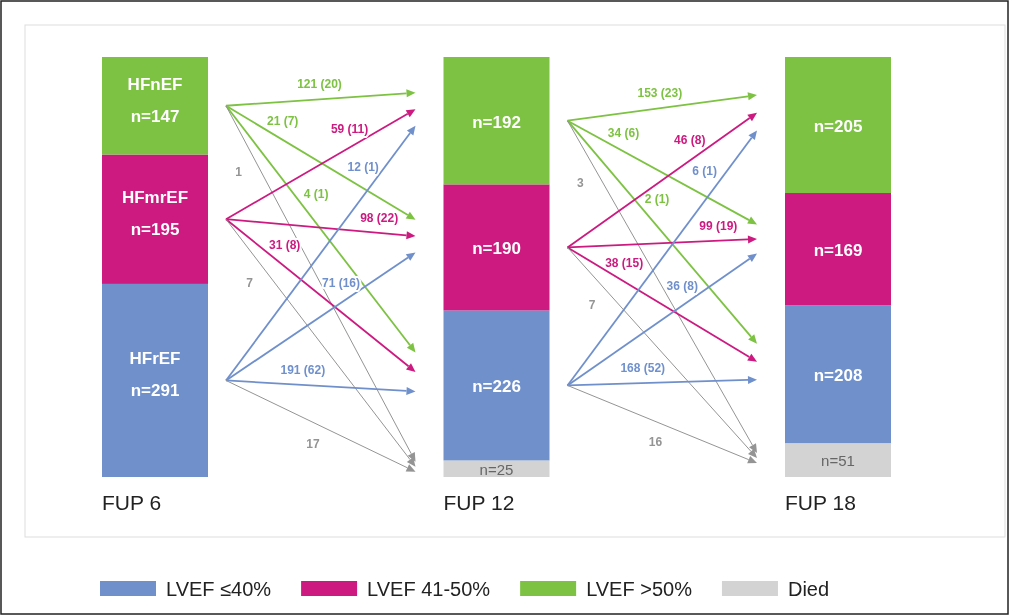  Describe the element at coordinates (623, 133) in the screenshot. I see `annotation: 34 (6)` at that location.